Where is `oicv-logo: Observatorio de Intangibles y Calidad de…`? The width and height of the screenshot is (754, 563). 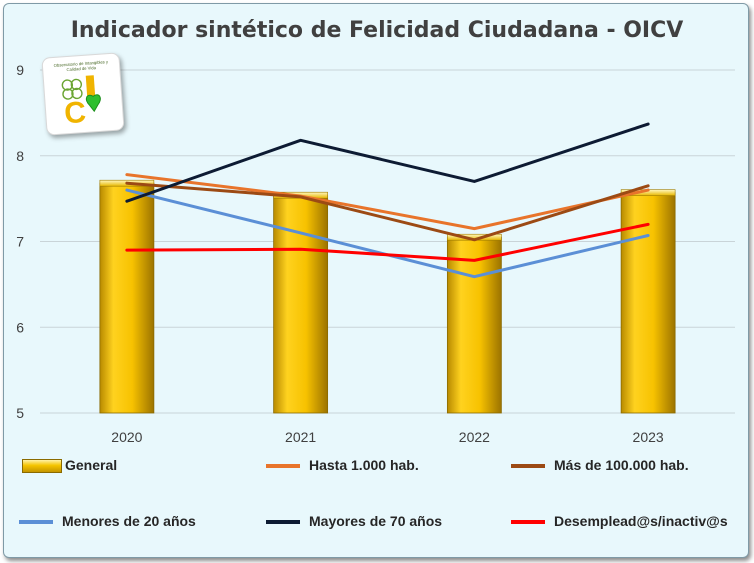 oicv-logo: Observatorio de Intangibles y Calidad de… is located at coordinates (83, 94).